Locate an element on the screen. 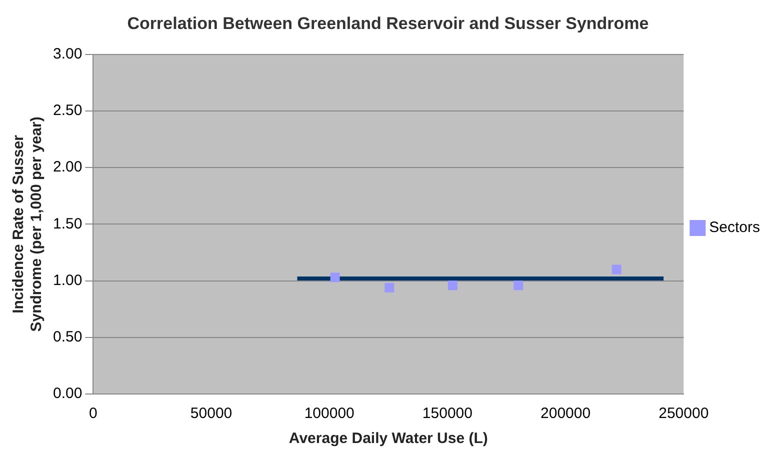 The image size is (780, 456). x-tick-label: 250000 is located at coordinates (683, 413).